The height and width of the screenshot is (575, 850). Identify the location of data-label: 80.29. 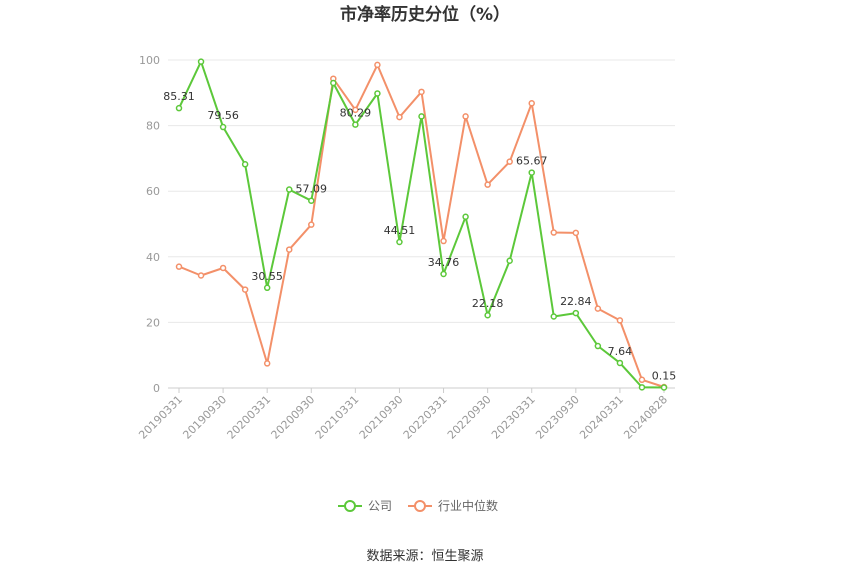
(356, 113).